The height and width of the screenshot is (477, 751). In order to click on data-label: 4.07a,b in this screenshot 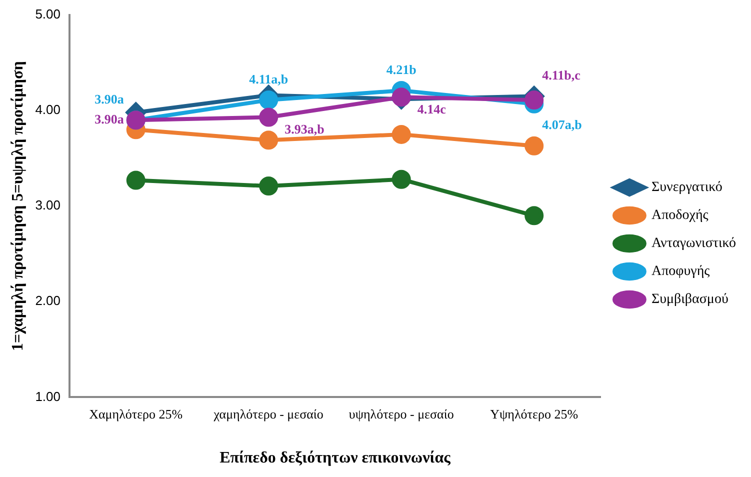, I will do `click(562, 124)`.